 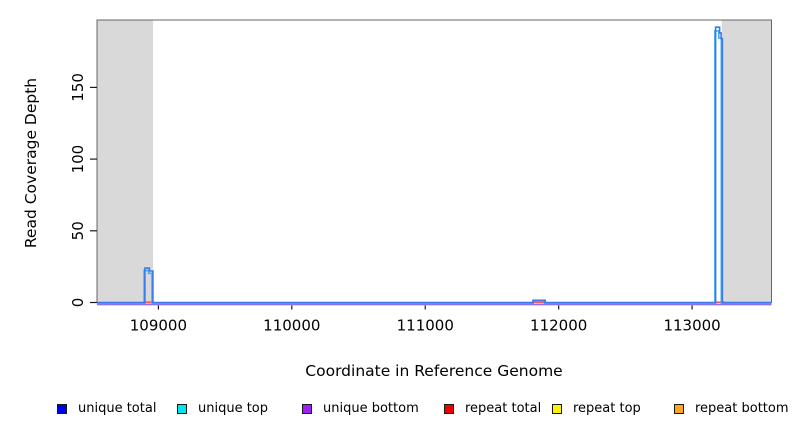 What do you see at coordinates (117, 408) in the screenshot?
I see `legend-label: unique total` at bounding box center [117, 408].